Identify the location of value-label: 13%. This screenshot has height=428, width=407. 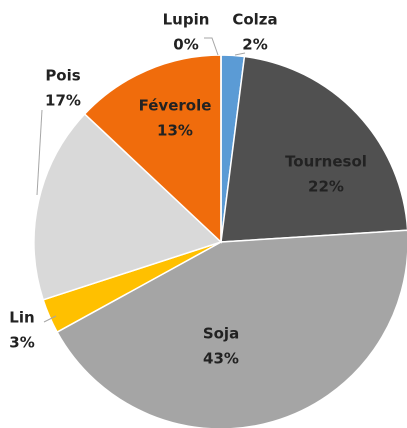
(175, 131).